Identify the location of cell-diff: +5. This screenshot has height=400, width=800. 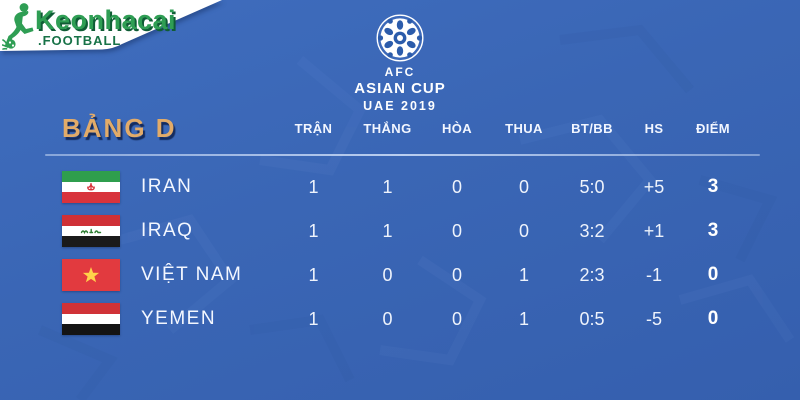
(654, 186).